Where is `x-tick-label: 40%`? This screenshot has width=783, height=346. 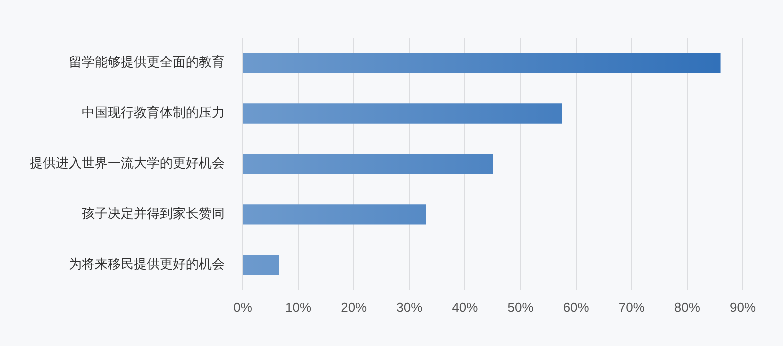 x-tick-label: 40% is located at coordinates (465, 307).